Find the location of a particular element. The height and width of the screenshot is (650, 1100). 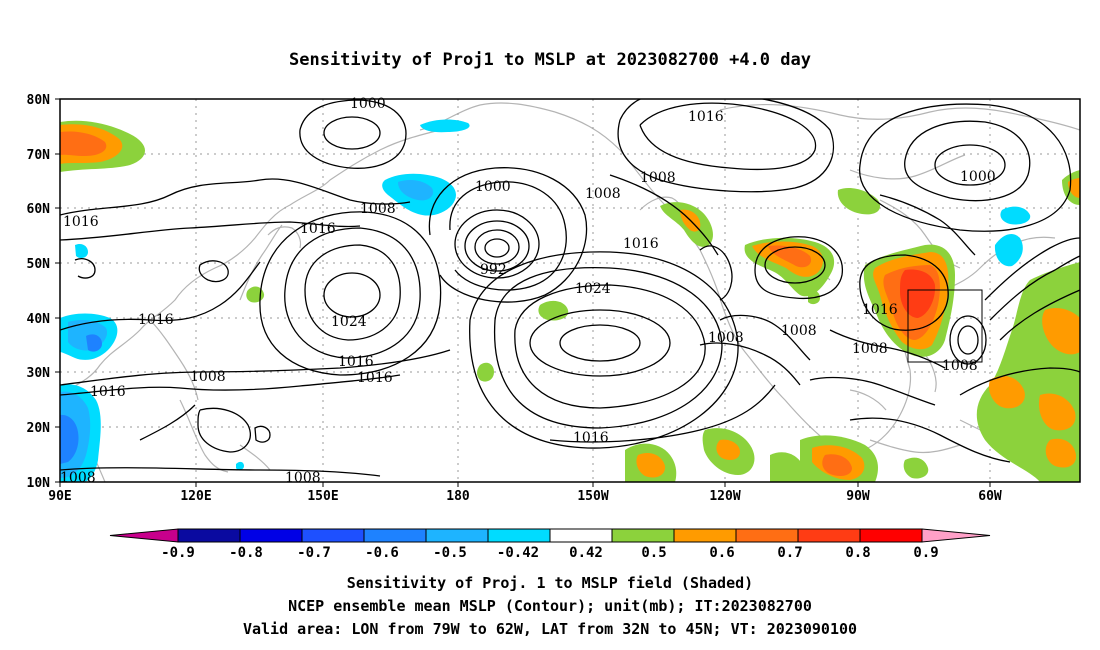

lat-label: 20N is located at coordinates (39, 428).